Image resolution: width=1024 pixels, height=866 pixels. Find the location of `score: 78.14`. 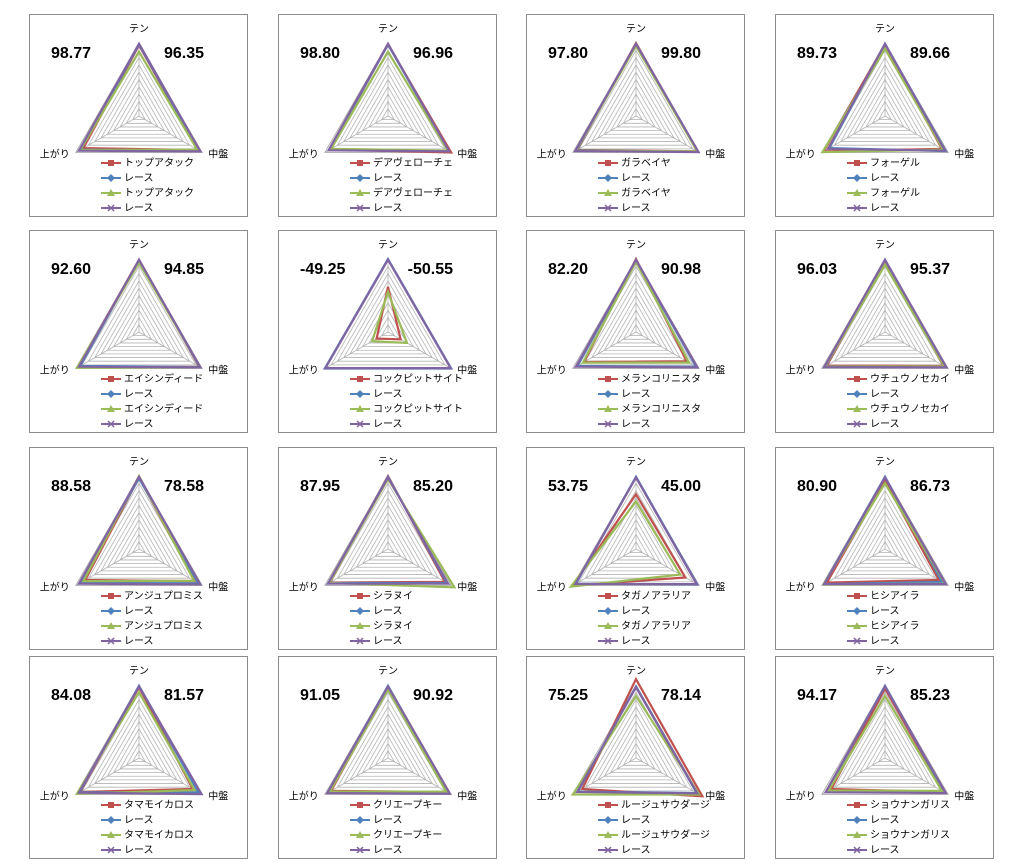

score: 78.14 is located at coordinates (681, 695).